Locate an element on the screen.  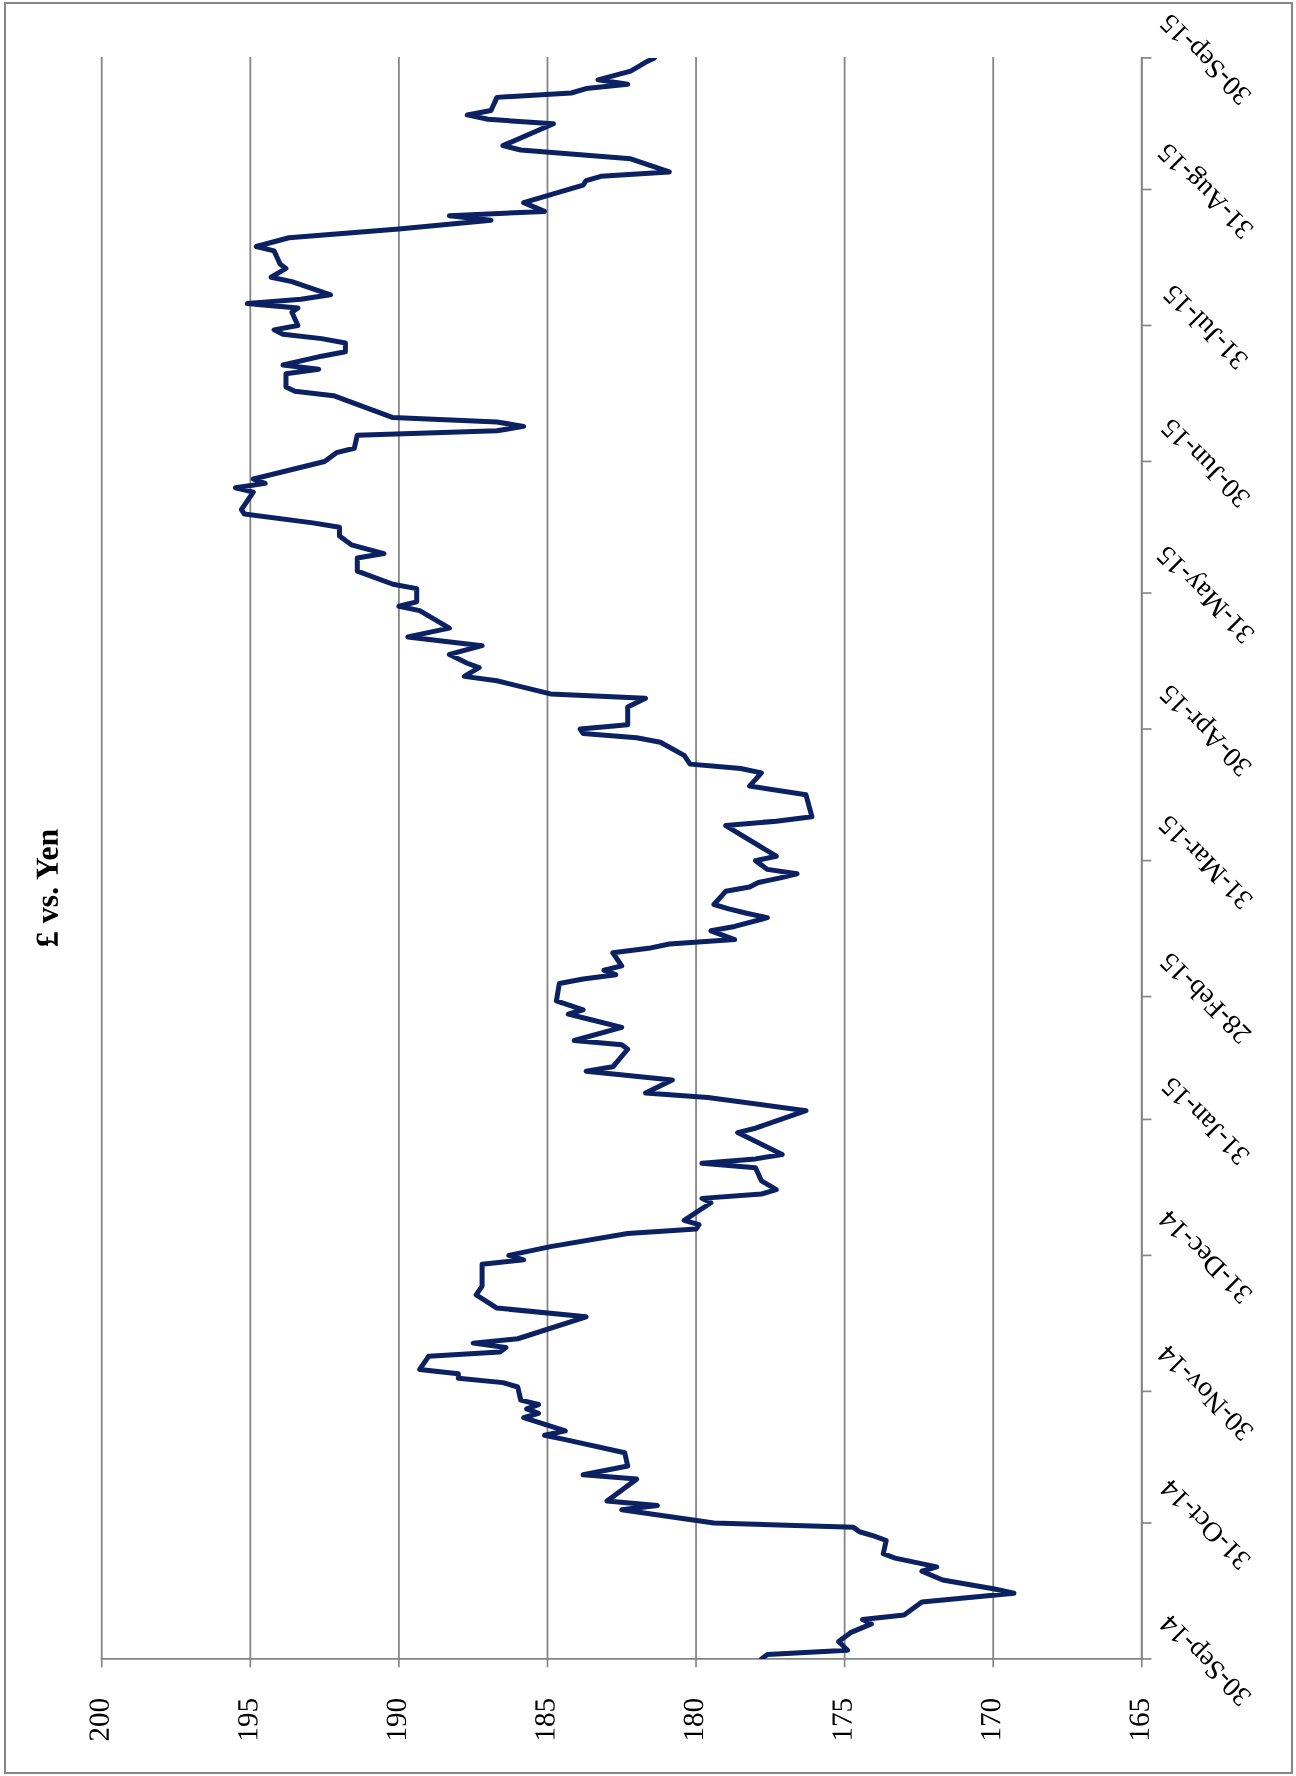
x-tick-label: 200 is located at coordinates (99, 1719).